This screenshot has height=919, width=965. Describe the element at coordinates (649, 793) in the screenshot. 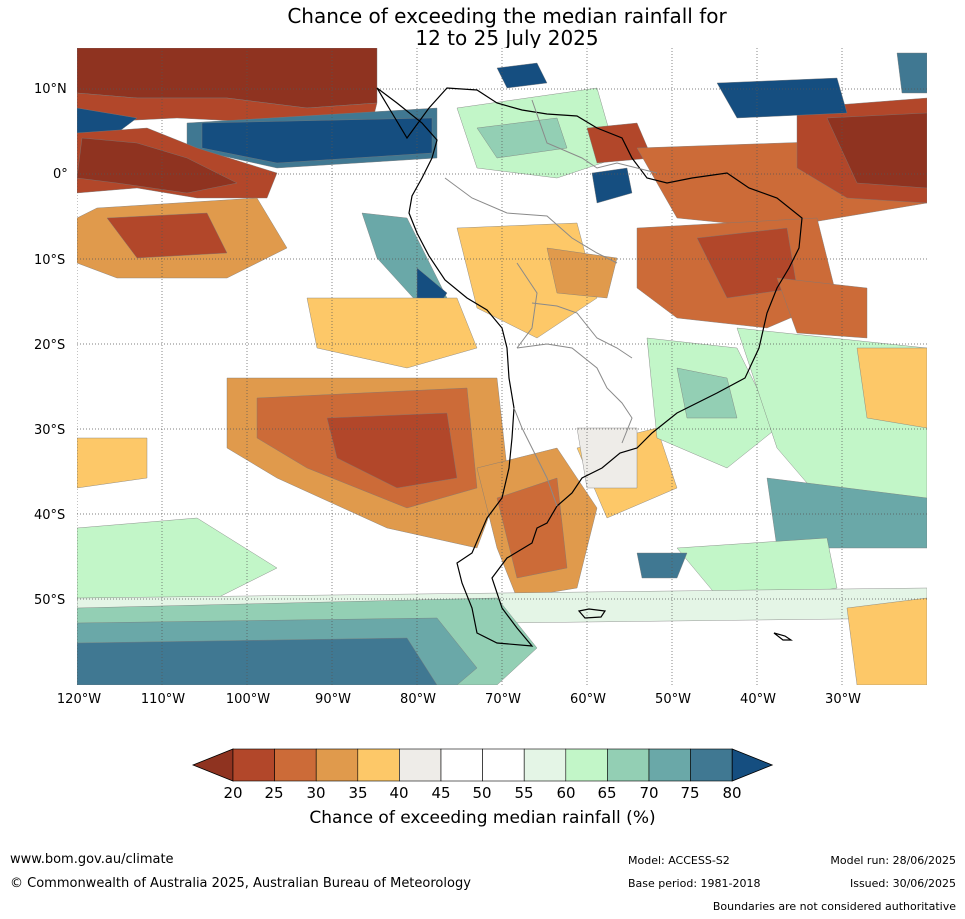

I see `colorbar-tick: 70` at that location.